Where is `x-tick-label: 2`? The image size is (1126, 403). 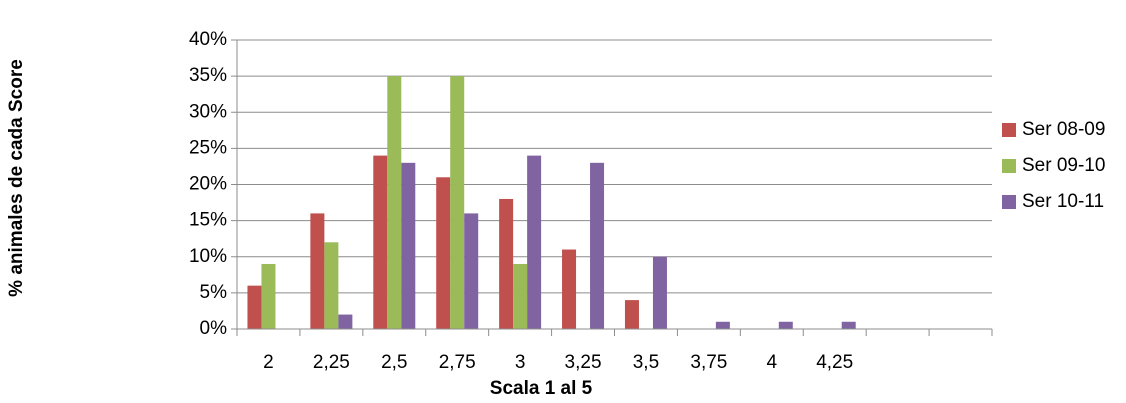
x-tick-label: 2 is located at coordinates (268, 362).